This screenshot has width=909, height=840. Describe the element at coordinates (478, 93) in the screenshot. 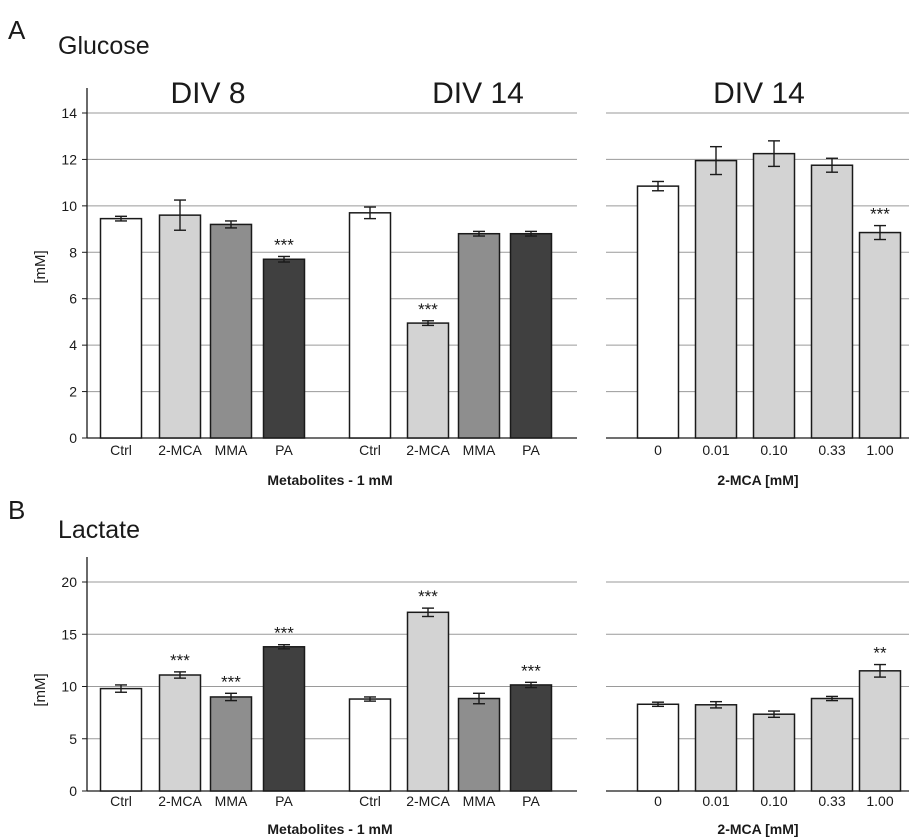

I see `panel-a-div14-title: DIV 14` at that location.